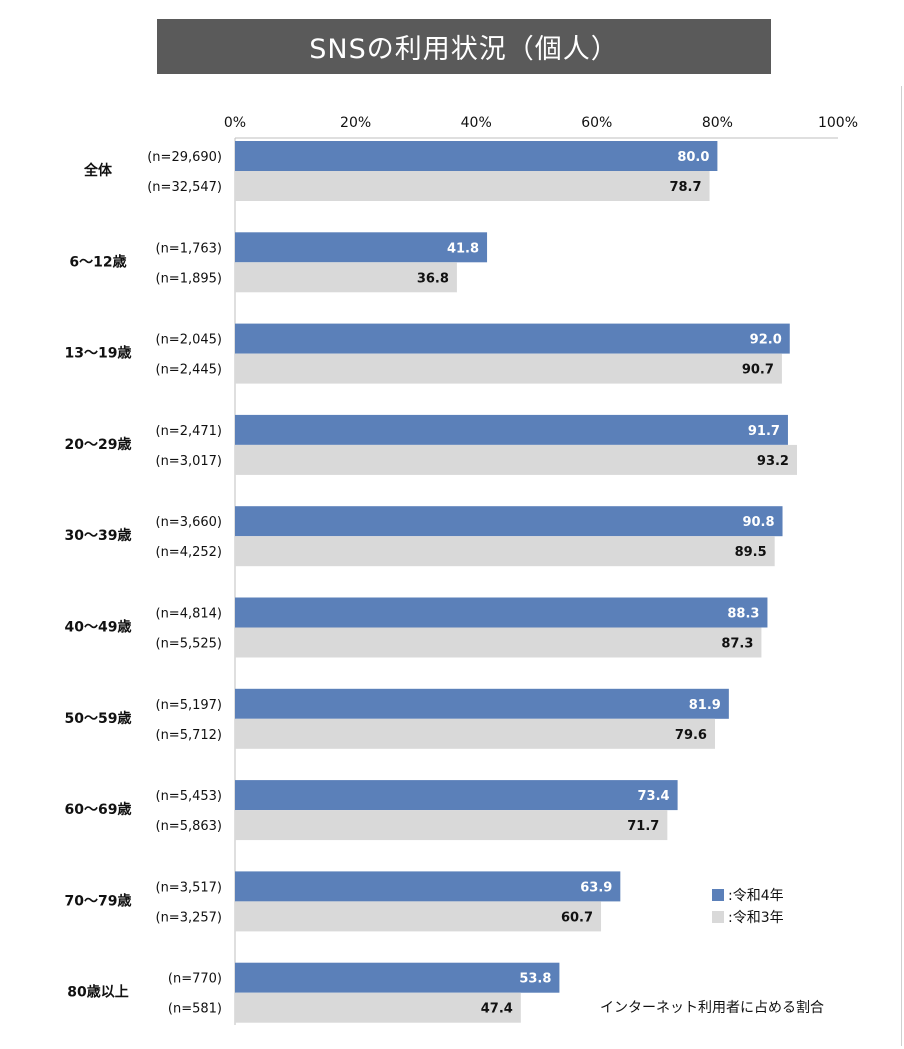  I want to click on category-label: 70～79歳, so click(98, 900).